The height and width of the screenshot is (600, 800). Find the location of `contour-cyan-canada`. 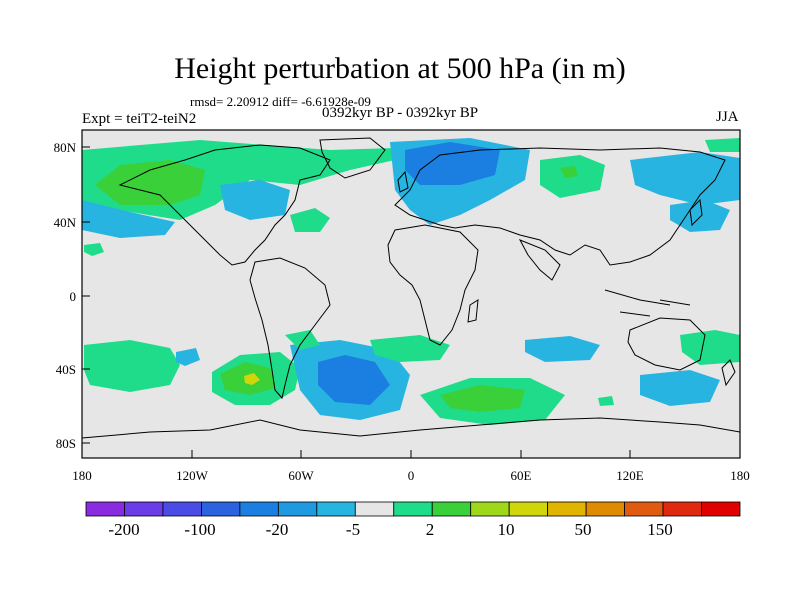

contour-cyan-canada is located at coordinates (255, 200).